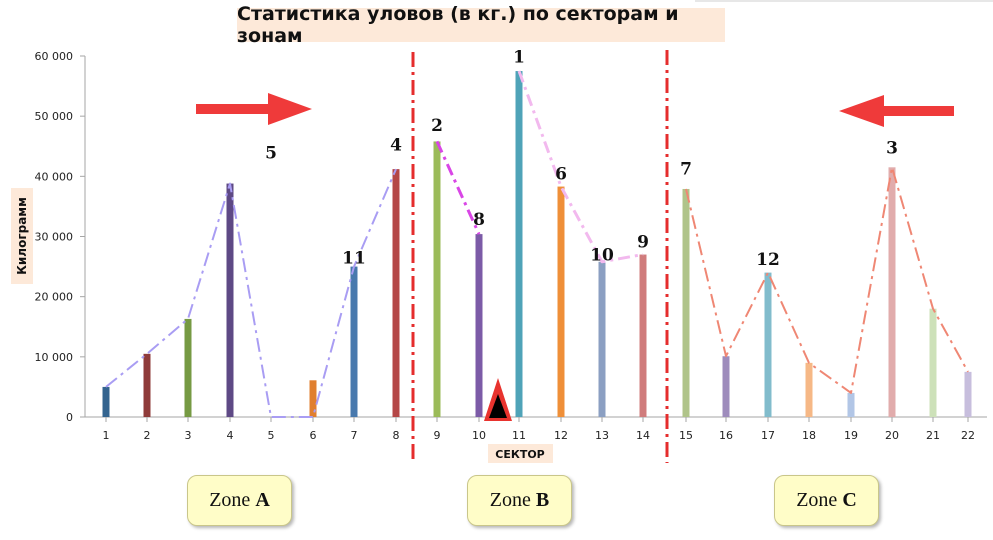 This screenshot has width=993, height=540. I want to click on left-arrow-icon, so click(896, 111).